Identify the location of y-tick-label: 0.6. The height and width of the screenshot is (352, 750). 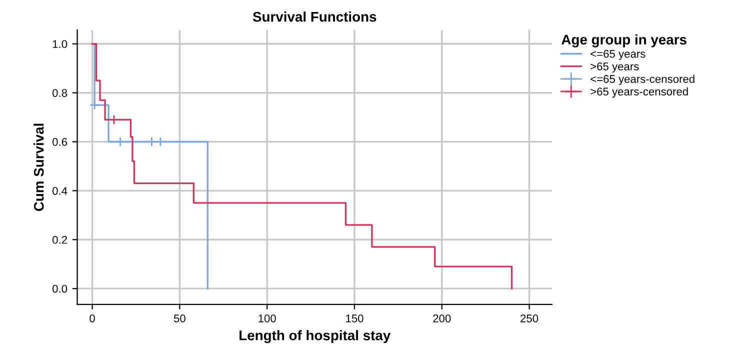
(60, 142).